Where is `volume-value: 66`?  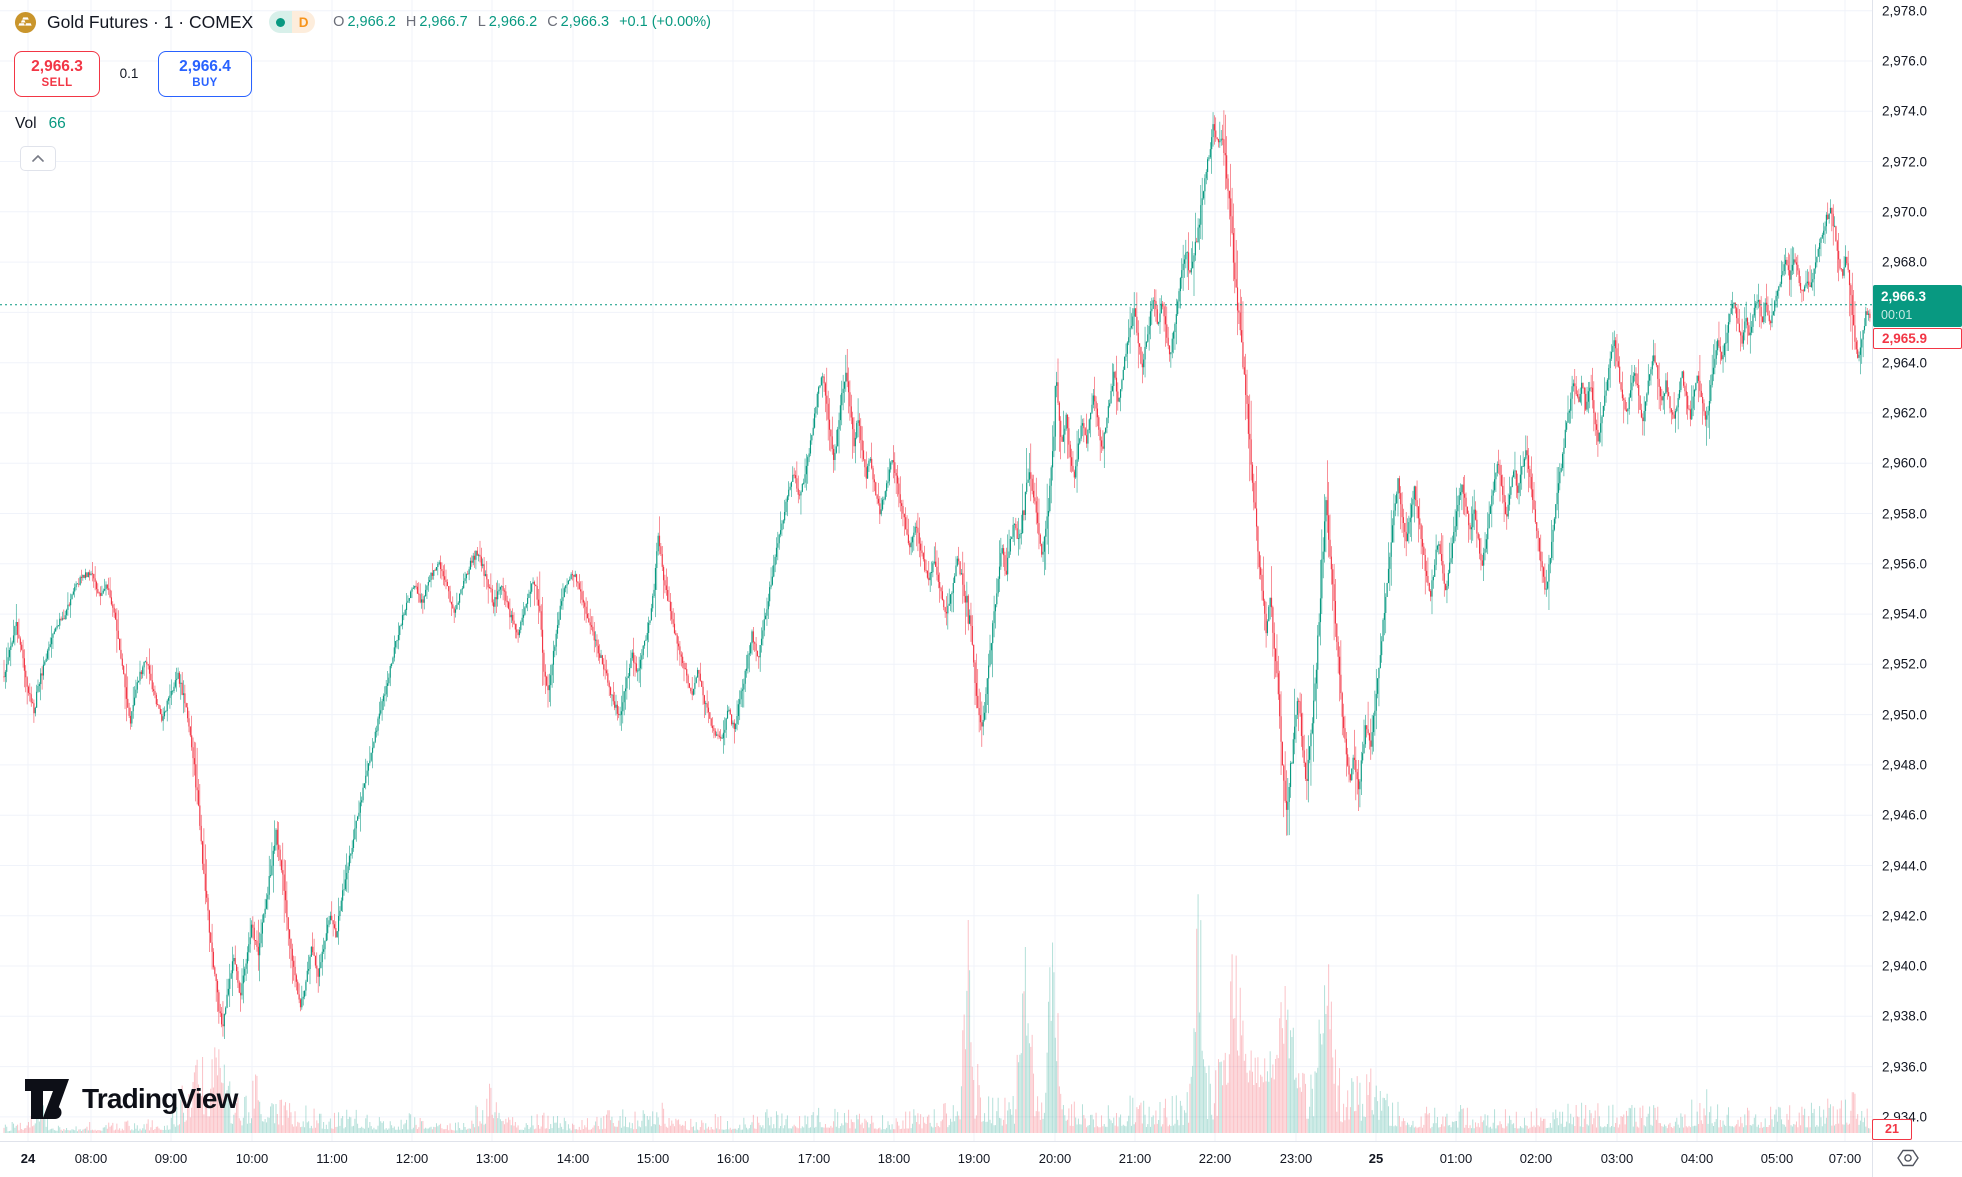
volume-value: 66 is located at coordinates (57, 123).